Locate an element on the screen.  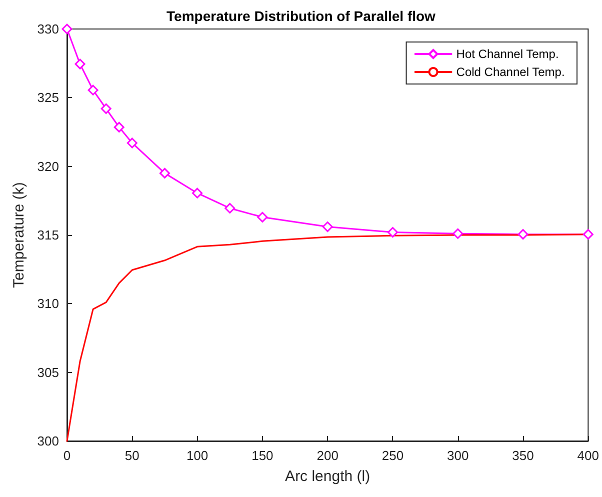
x-tick-label: 200 is located at coordinates (327, 455).